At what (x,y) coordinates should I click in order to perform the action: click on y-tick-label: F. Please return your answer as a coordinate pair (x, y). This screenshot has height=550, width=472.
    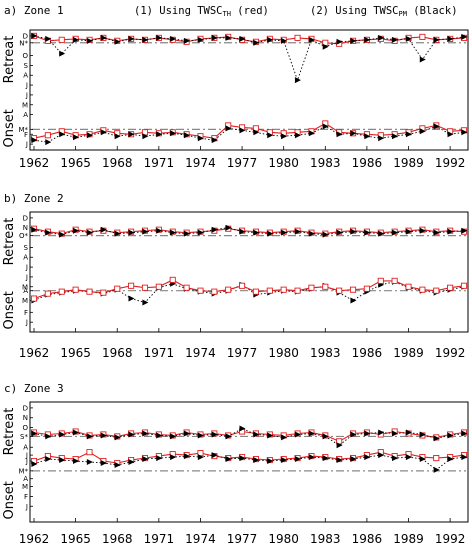
    Looking at the image, I should click on (26, 497).